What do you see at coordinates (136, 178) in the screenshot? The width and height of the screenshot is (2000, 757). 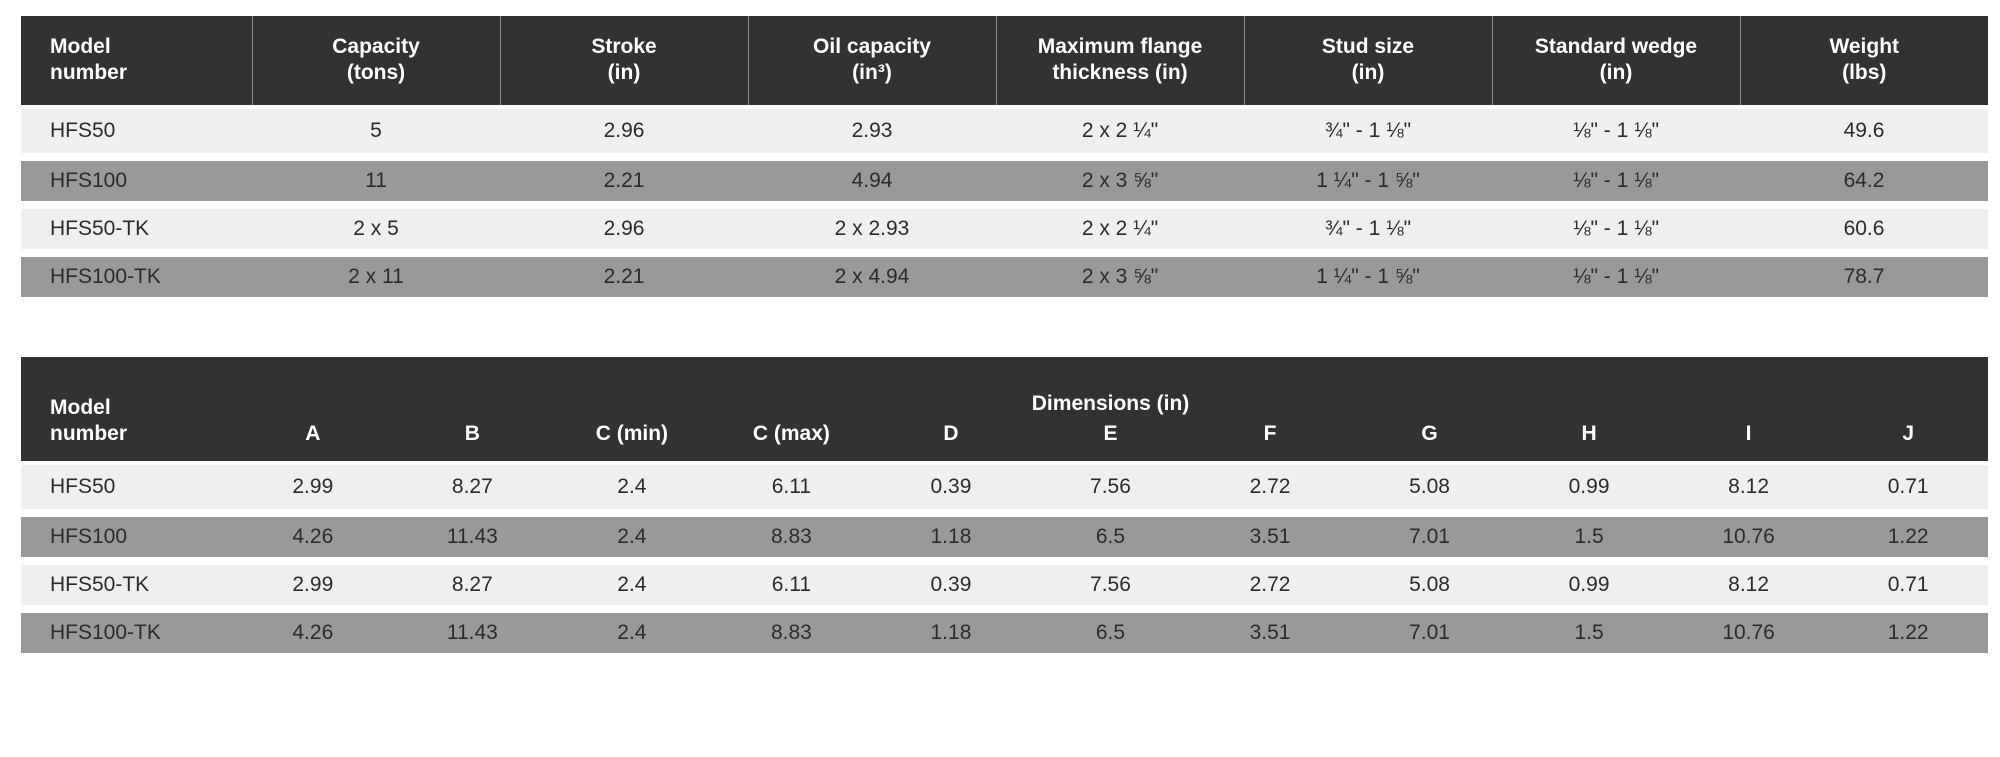 I see `model-number-cell: HFS100` at bounding box center [136, 178].